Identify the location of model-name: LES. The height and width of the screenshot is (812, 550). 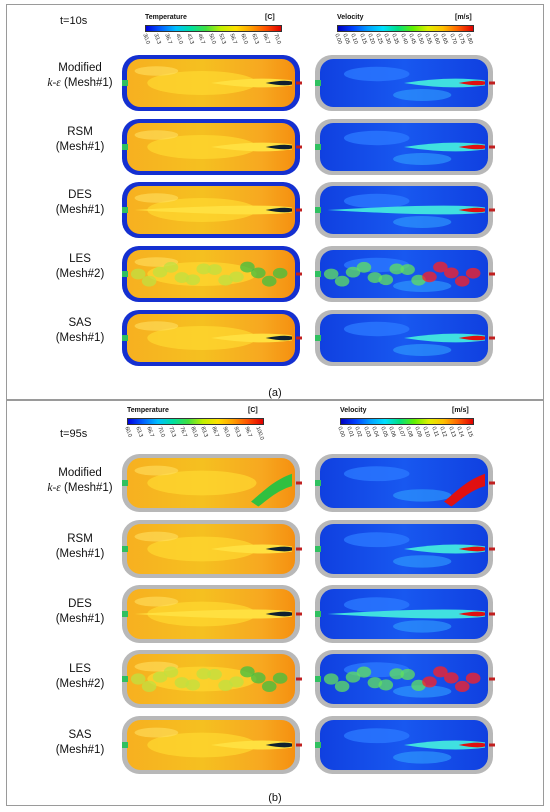
(80, 259).